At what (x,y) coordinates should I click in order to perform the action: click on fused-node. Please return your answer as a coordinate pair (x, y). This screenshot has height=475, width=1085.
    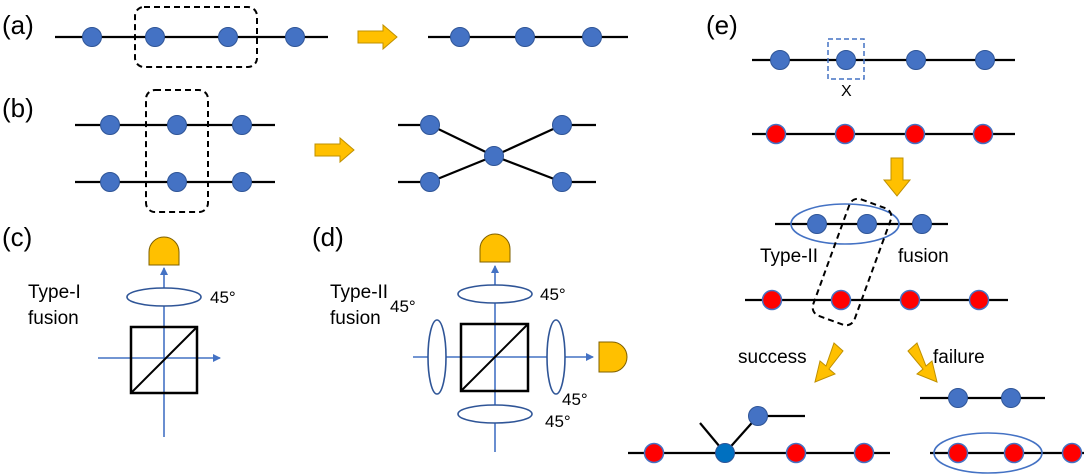
    Looking at the image, I should click on (725, 453).